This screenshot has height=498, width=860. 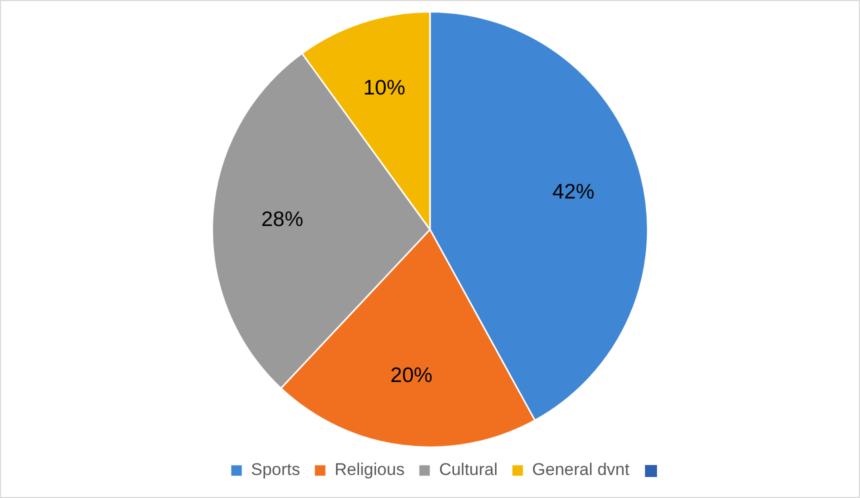 I want to click on legend-label: Cultural, so click(x=468, y=470).